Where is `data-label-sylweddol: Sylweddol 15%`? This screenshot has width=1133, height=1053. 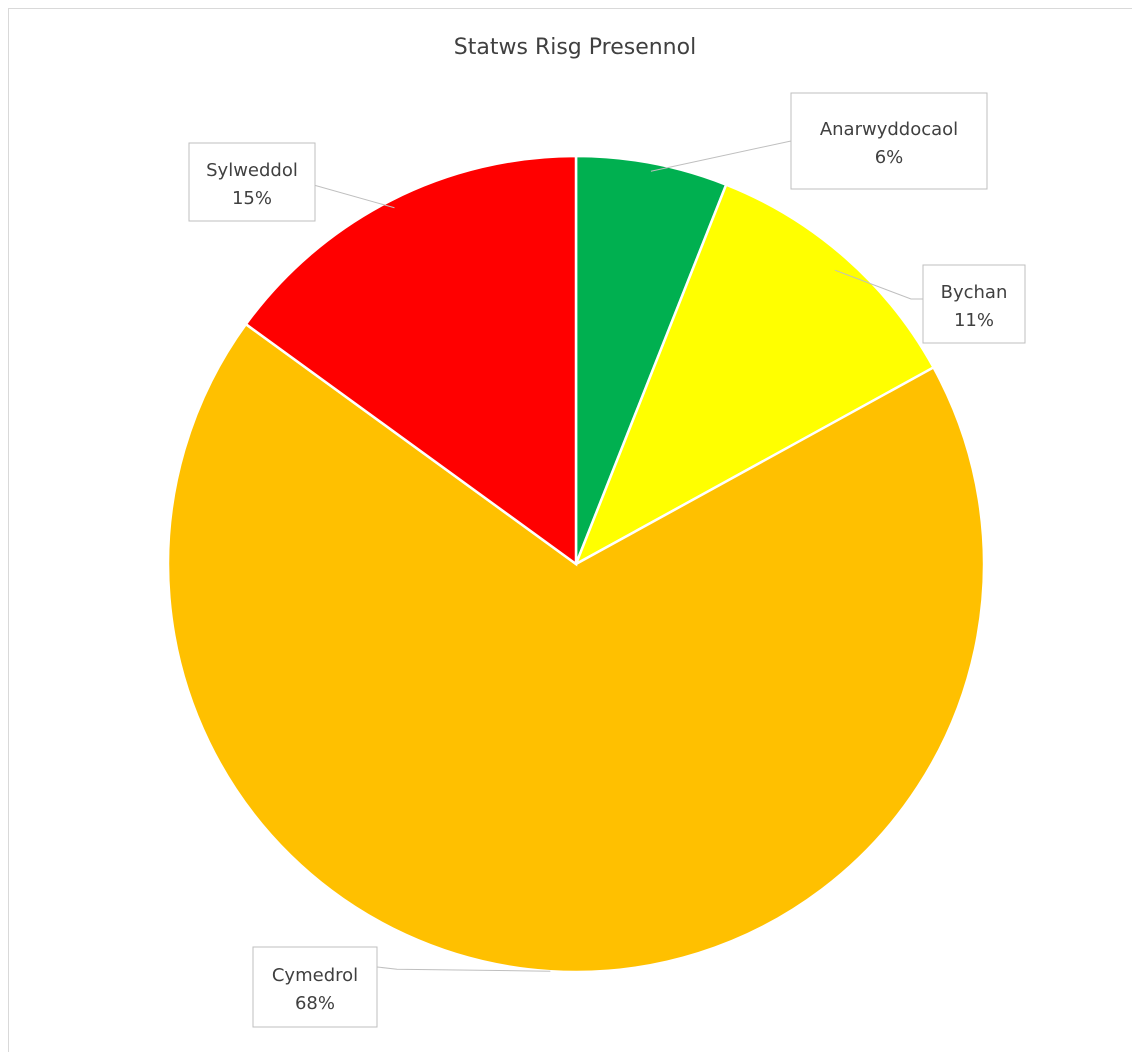 data-label-sylweddol: Sylweddol 15% is located at coordinates (252, 182).